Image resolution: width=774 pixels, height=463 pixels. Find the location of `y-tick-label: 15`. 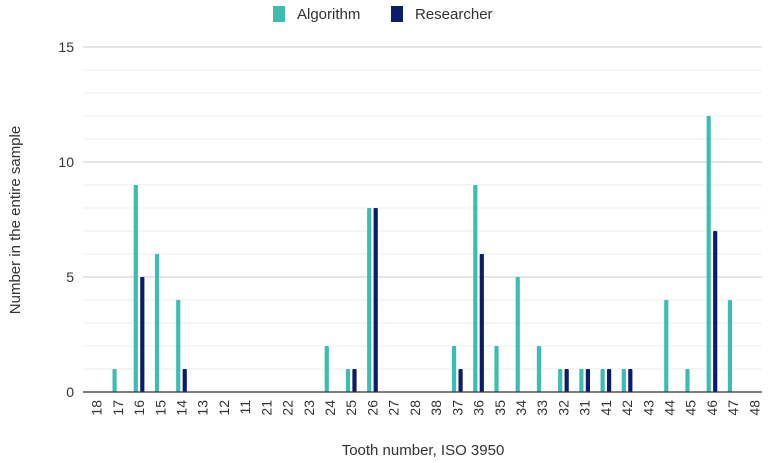

y-tick-label: 15 is located at coordinates (66, 47).